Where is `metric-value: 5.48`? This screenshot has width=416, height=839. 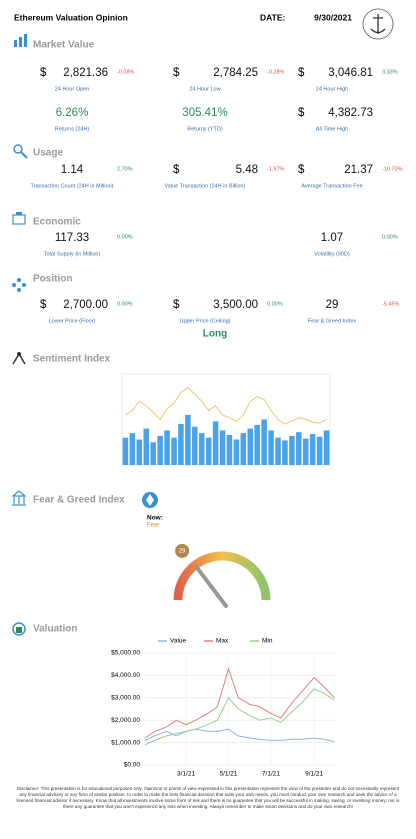
metric-value: 5.48 is located at coordinates (247, 170).